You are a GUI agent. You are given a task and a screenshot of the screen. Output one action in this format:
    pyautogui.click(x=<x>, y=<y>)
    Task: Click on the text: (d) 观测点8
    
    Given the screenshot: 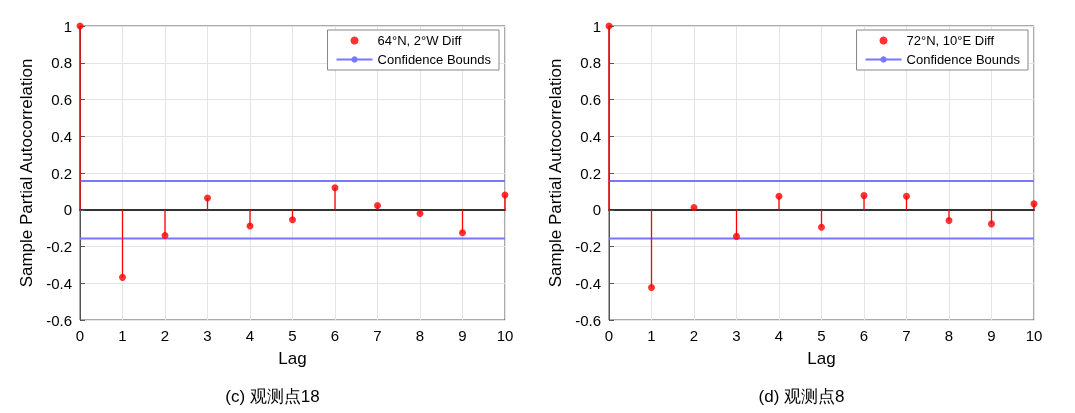 What is the action you would take?
    pyautogui.click(x=801, y=396)
    